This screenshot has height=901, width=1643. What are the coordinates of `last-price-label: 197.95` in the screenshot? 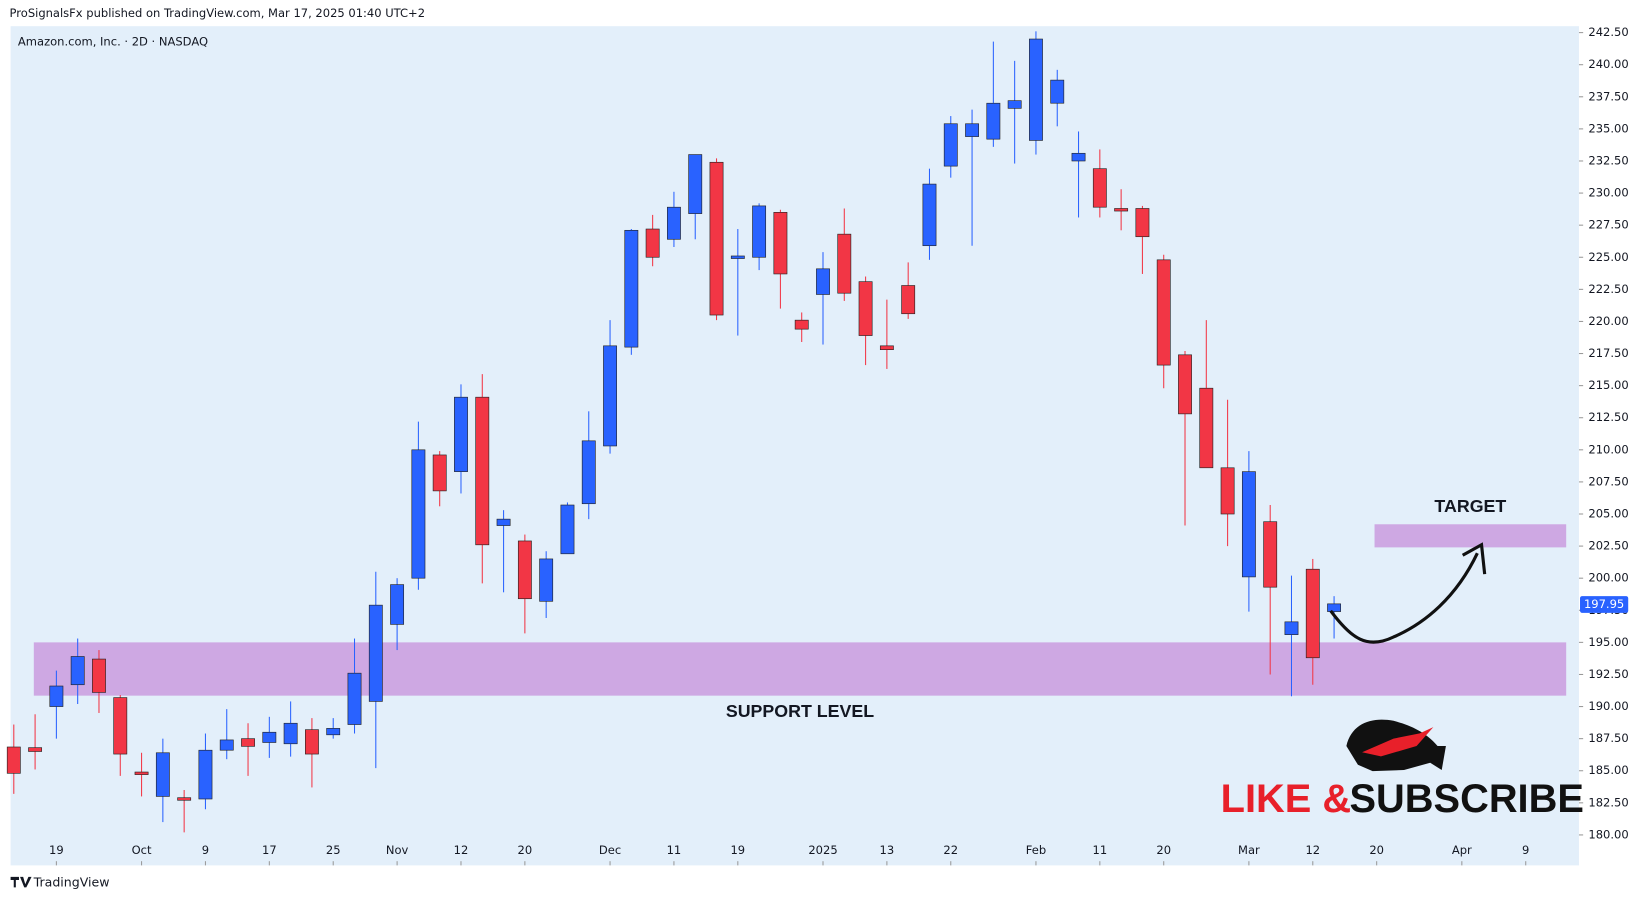 It's located at (1604, 604).